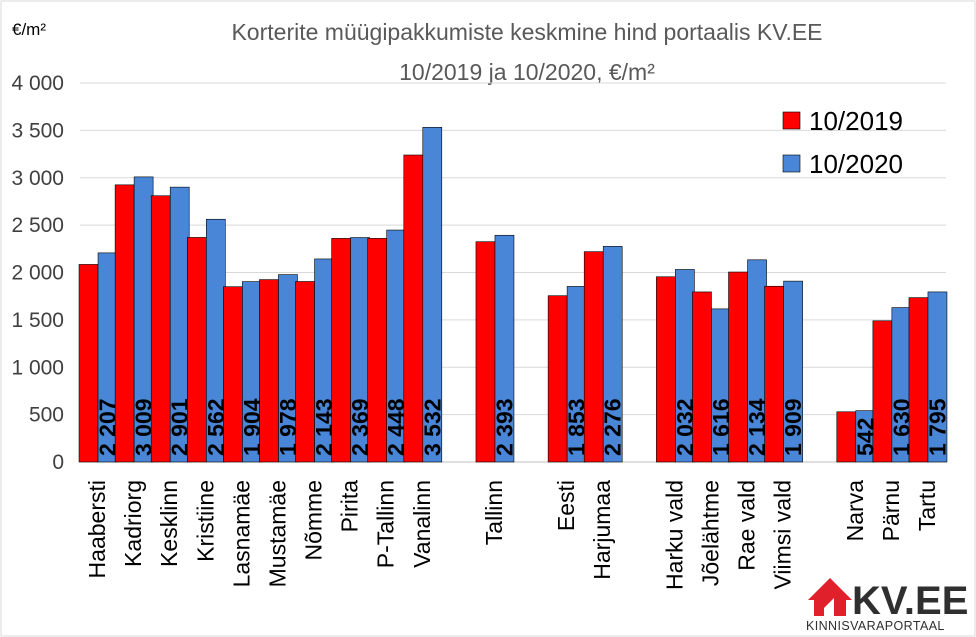  Describe the element at coordinates (37, 225) in the screenshot. I see `y-tick-label: 2 500` at that location.